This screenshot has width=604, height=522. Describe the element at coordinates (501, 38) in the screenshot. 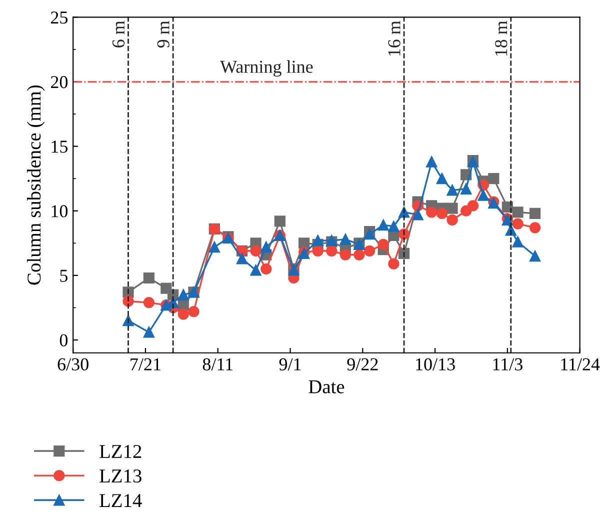

I see `ref-line-label: 18 m` at that location.